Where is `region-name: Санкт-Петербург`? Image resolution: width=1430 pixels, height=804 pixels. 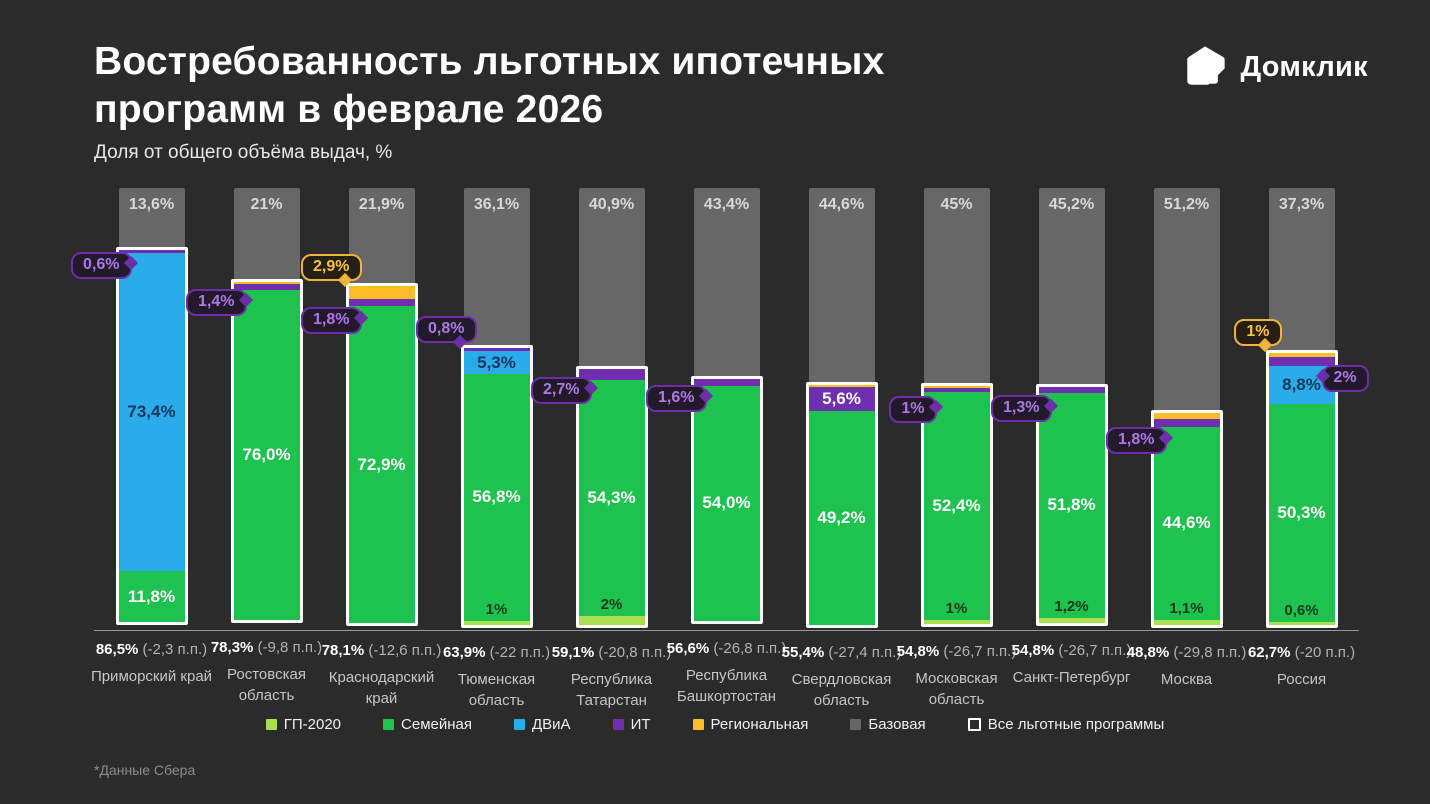
region-name: Санкт-Петербург is located at coordinates (1071, 677).